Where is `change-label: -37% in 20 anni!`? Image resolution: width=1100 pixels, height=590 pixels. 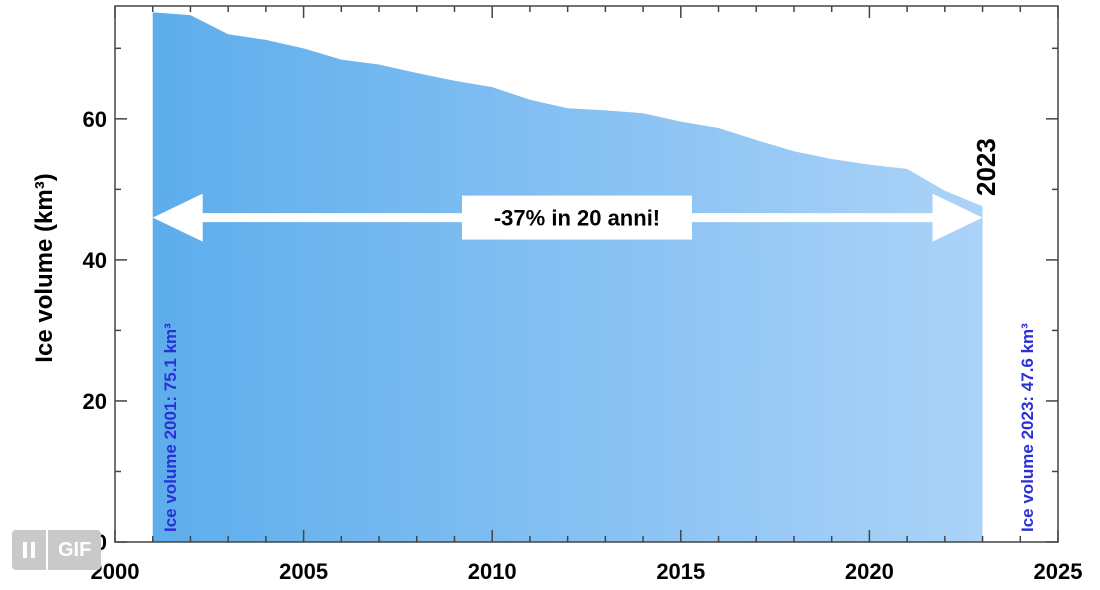
change-label: -37% in 20 anni! is located at coordinates (577, 218).